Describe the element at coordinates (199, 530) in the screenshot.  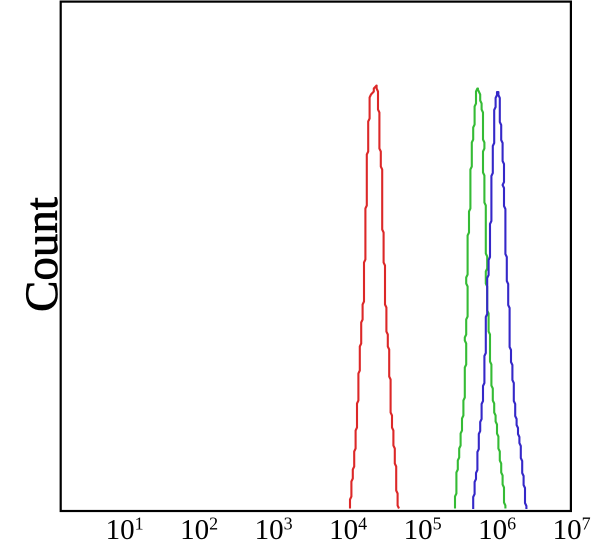
I see `svg-text: 10²` at that location.